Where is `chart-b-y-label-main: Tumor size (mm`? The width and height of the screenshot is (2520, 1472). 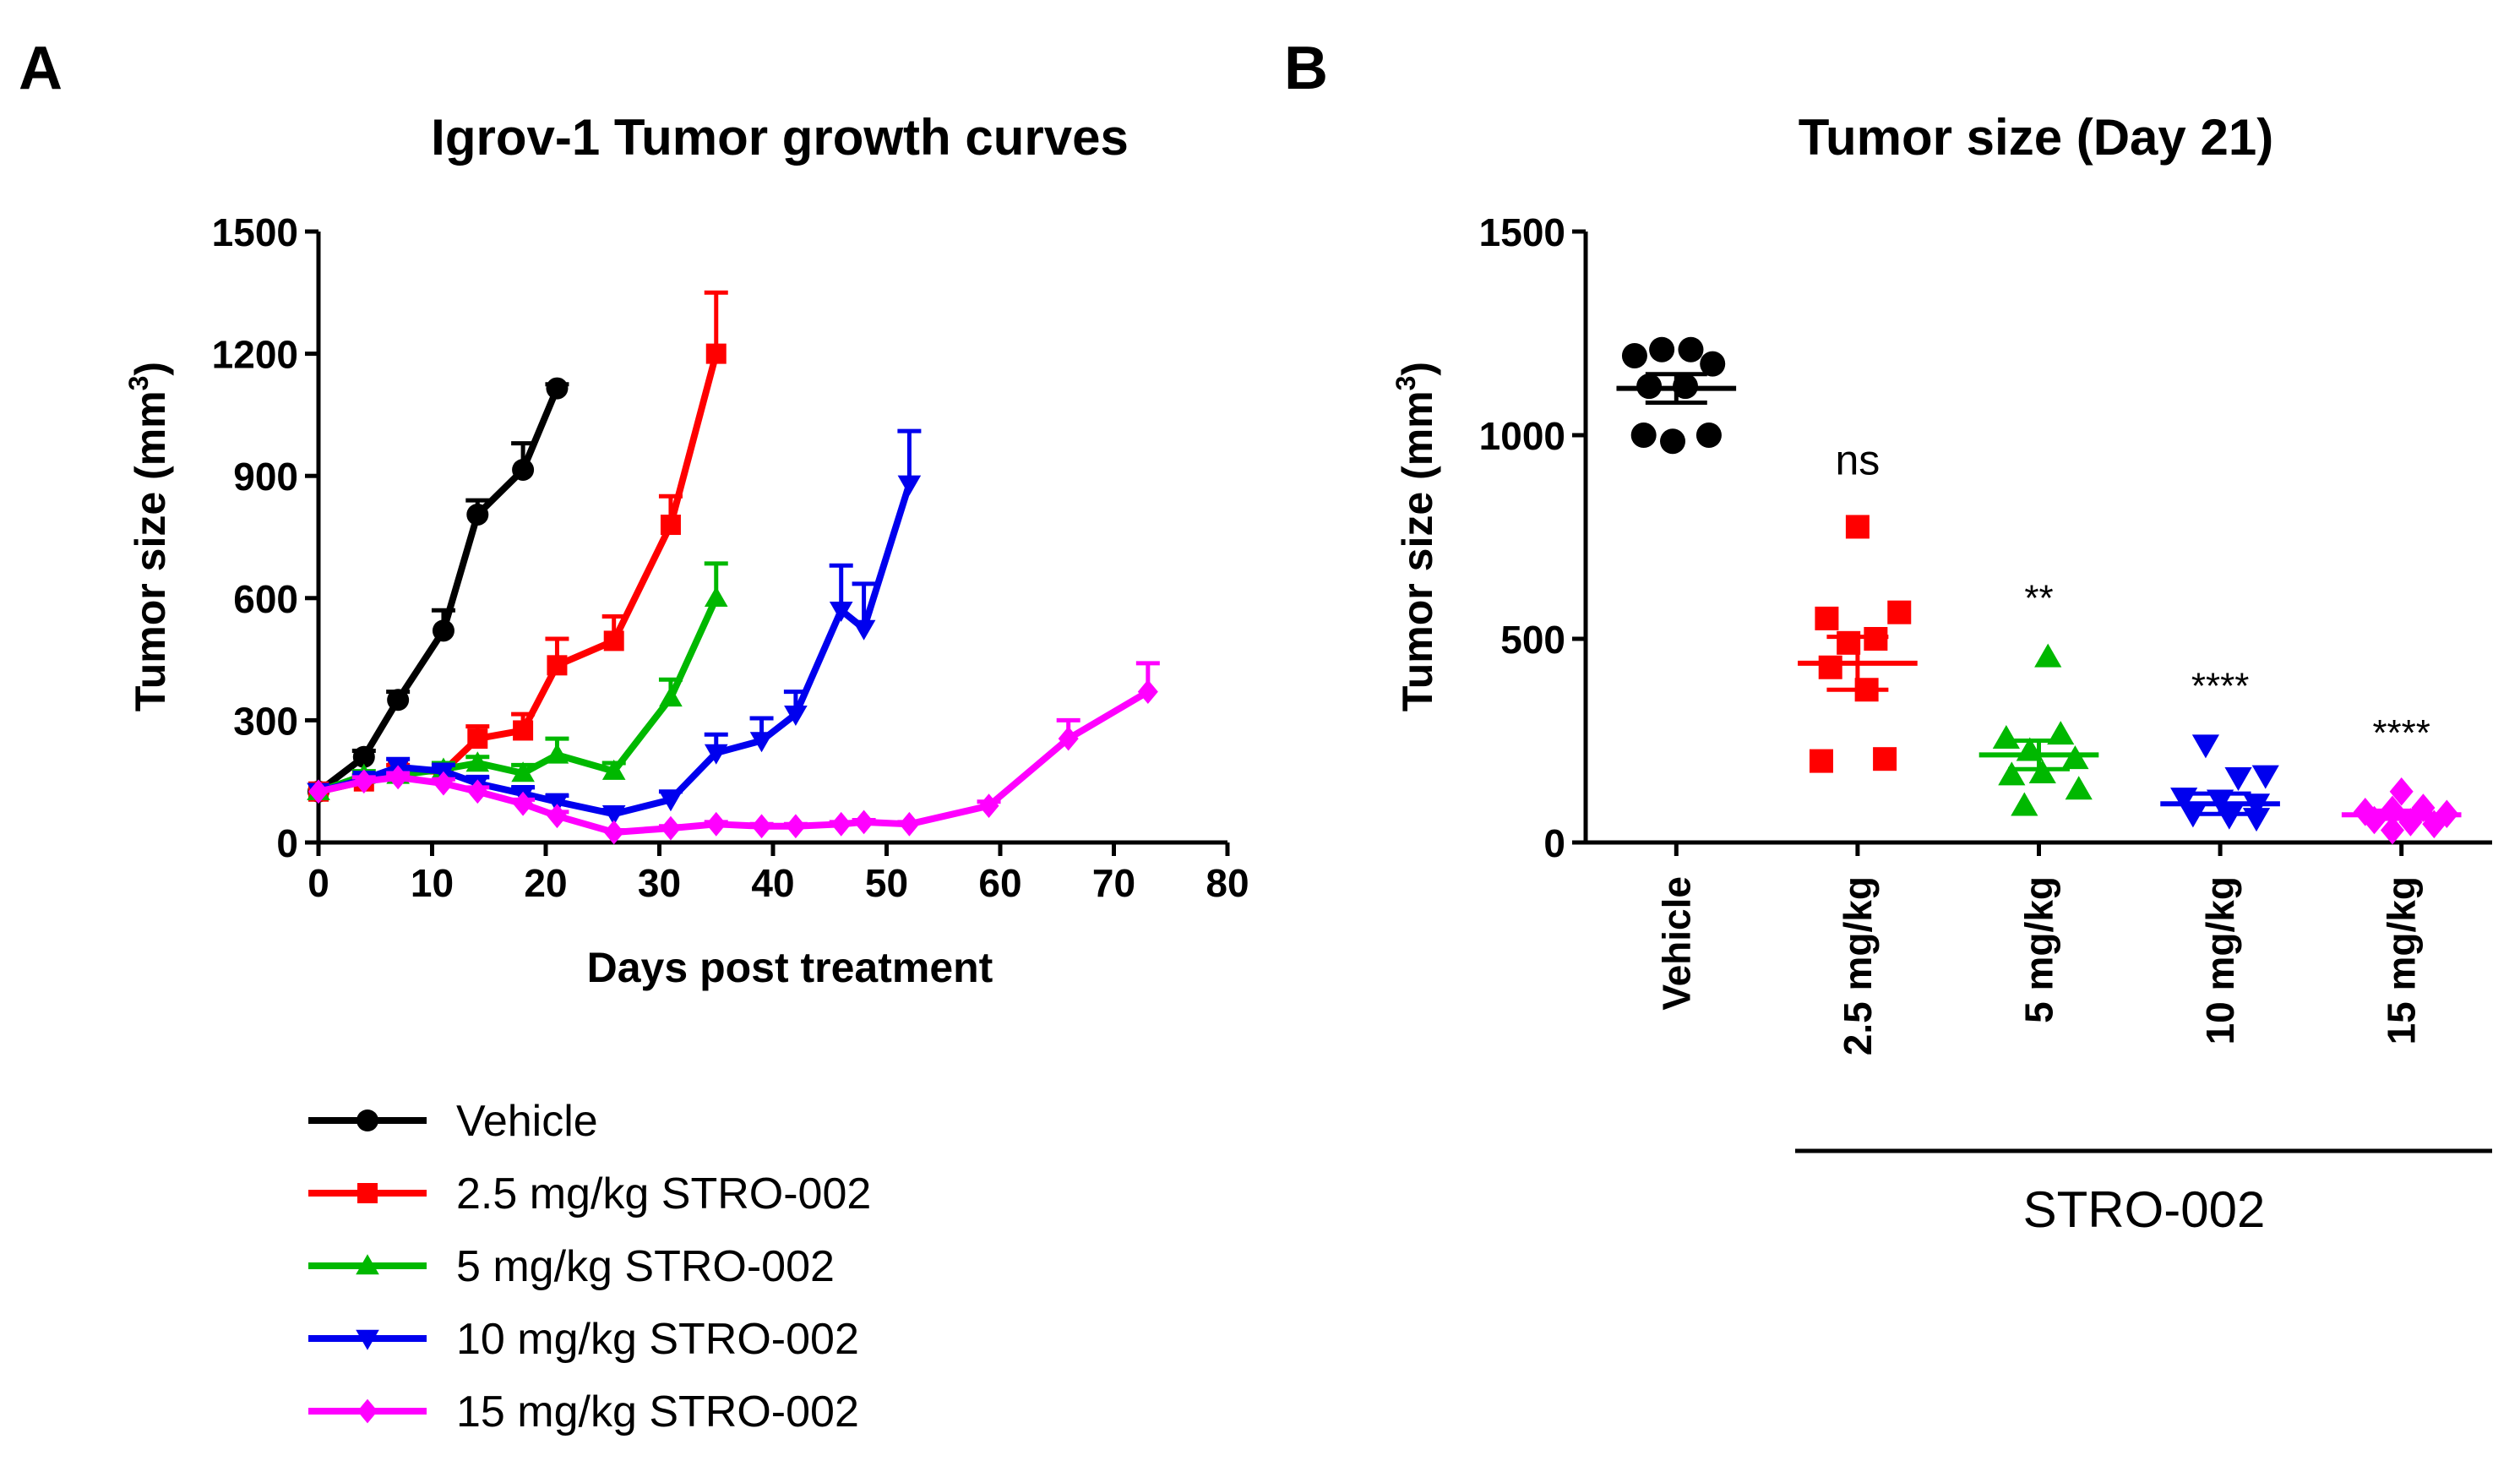
chart-b-y-label-main: Tumor size (mm is located at coordinates (1417, 550).